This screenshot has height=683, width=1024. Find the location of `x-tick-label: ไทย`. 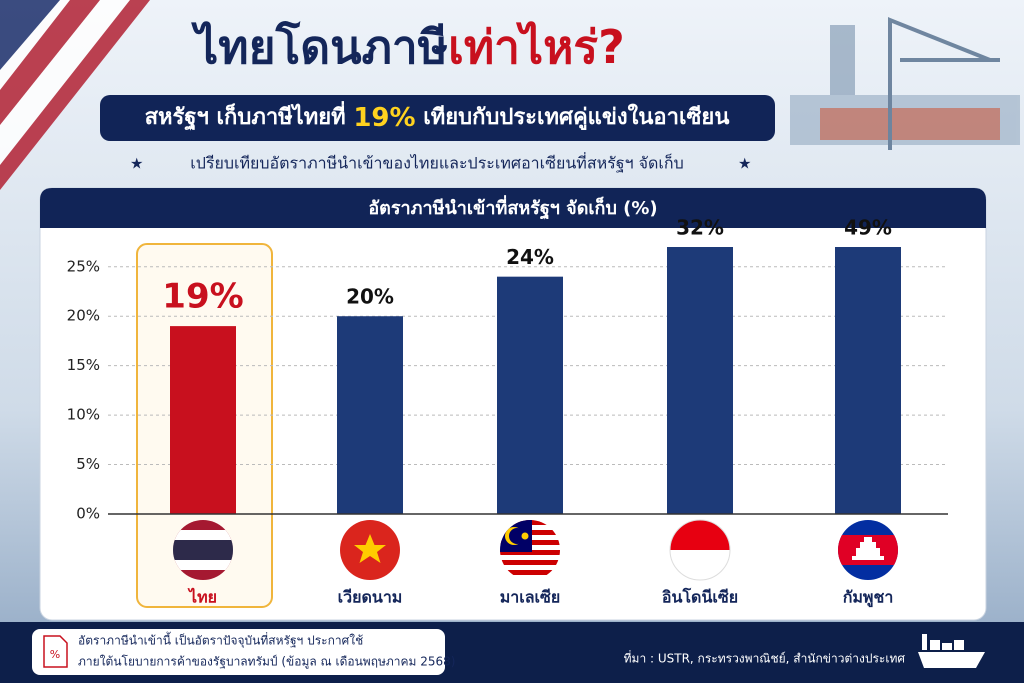

x-tick-label: ไทย is located at coordinates (202, 597).